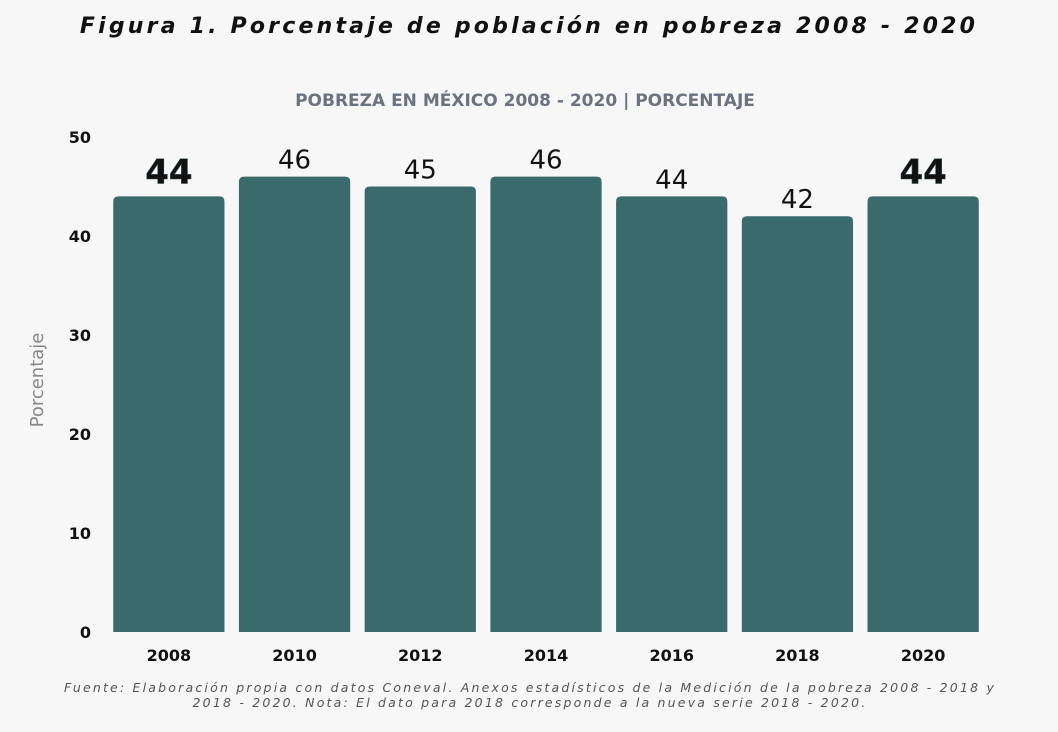 The height and width of the screenshot is (732, 1058). I want to click on x-tick-label-2012: 2012, so click(420, 655).